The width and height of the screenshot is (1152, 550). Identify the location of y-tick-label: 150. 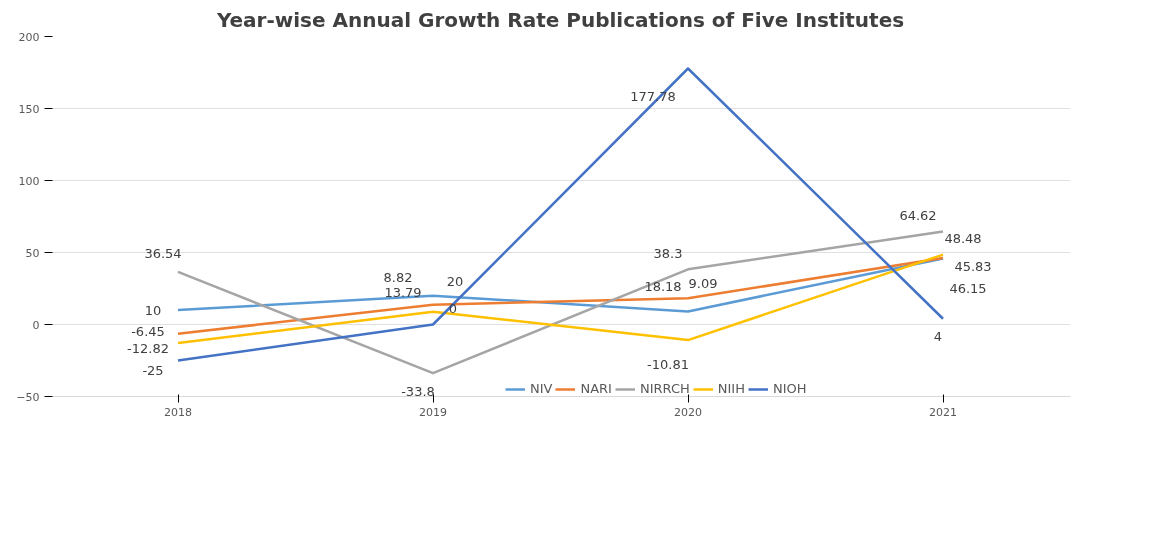
(29, 109).